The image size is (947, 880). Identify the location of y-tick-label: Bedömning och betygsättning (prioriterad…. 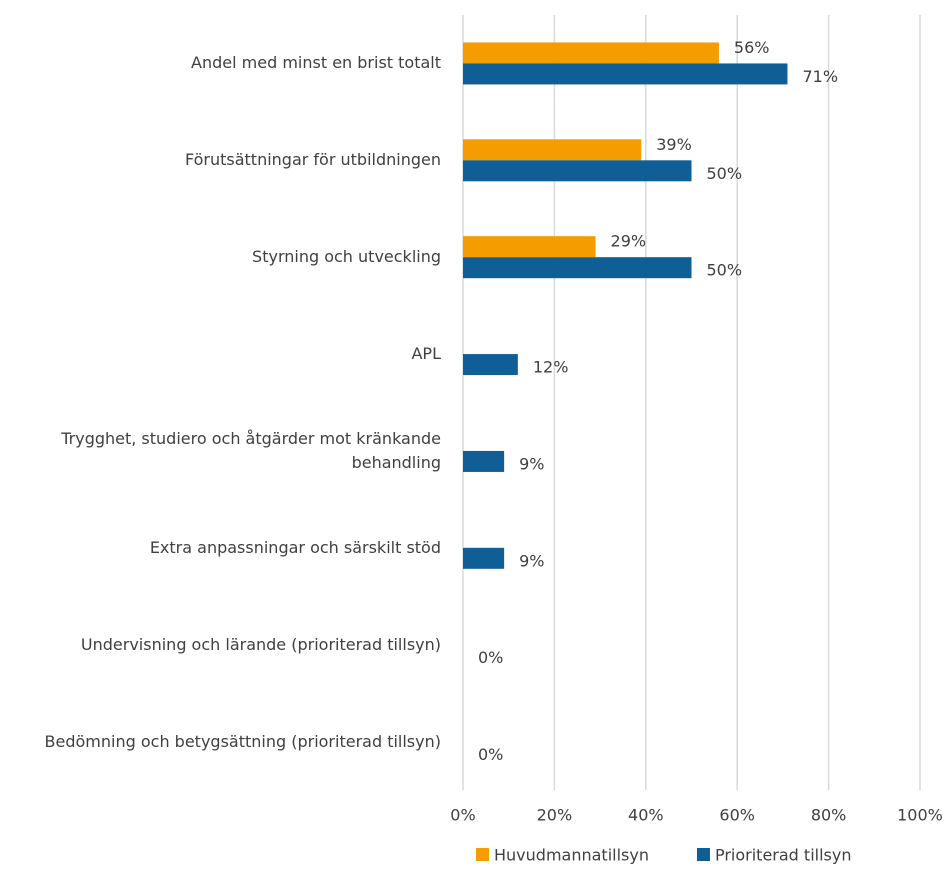
(242, 741).